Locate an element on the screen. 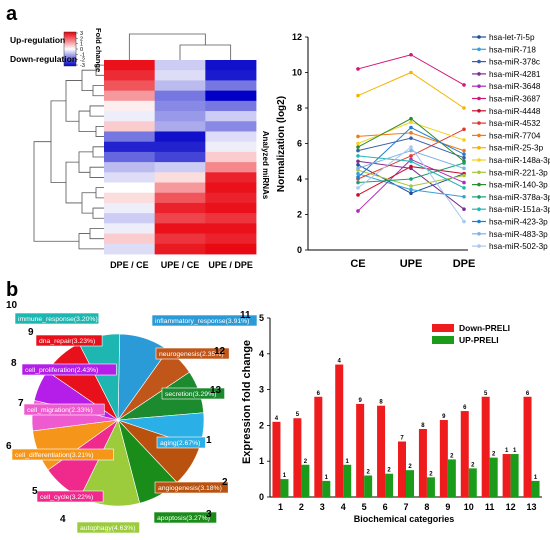  pie-slice-number: 9 is located at coordinates (31, 332).